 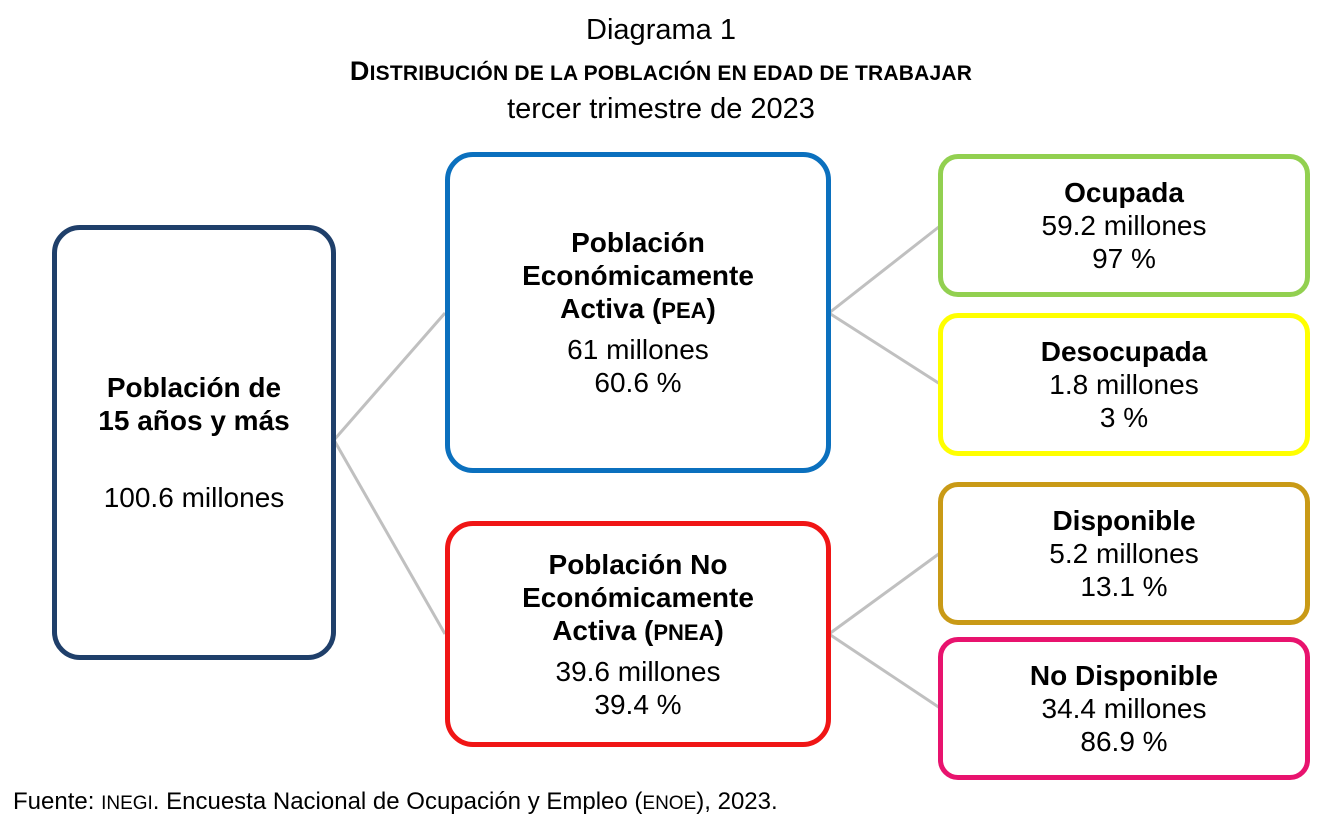 What do you see at coordinates (737, 801) in the screenshot?
I see `footer-suffix: ), 2023.` at bounding box center [737, 801].